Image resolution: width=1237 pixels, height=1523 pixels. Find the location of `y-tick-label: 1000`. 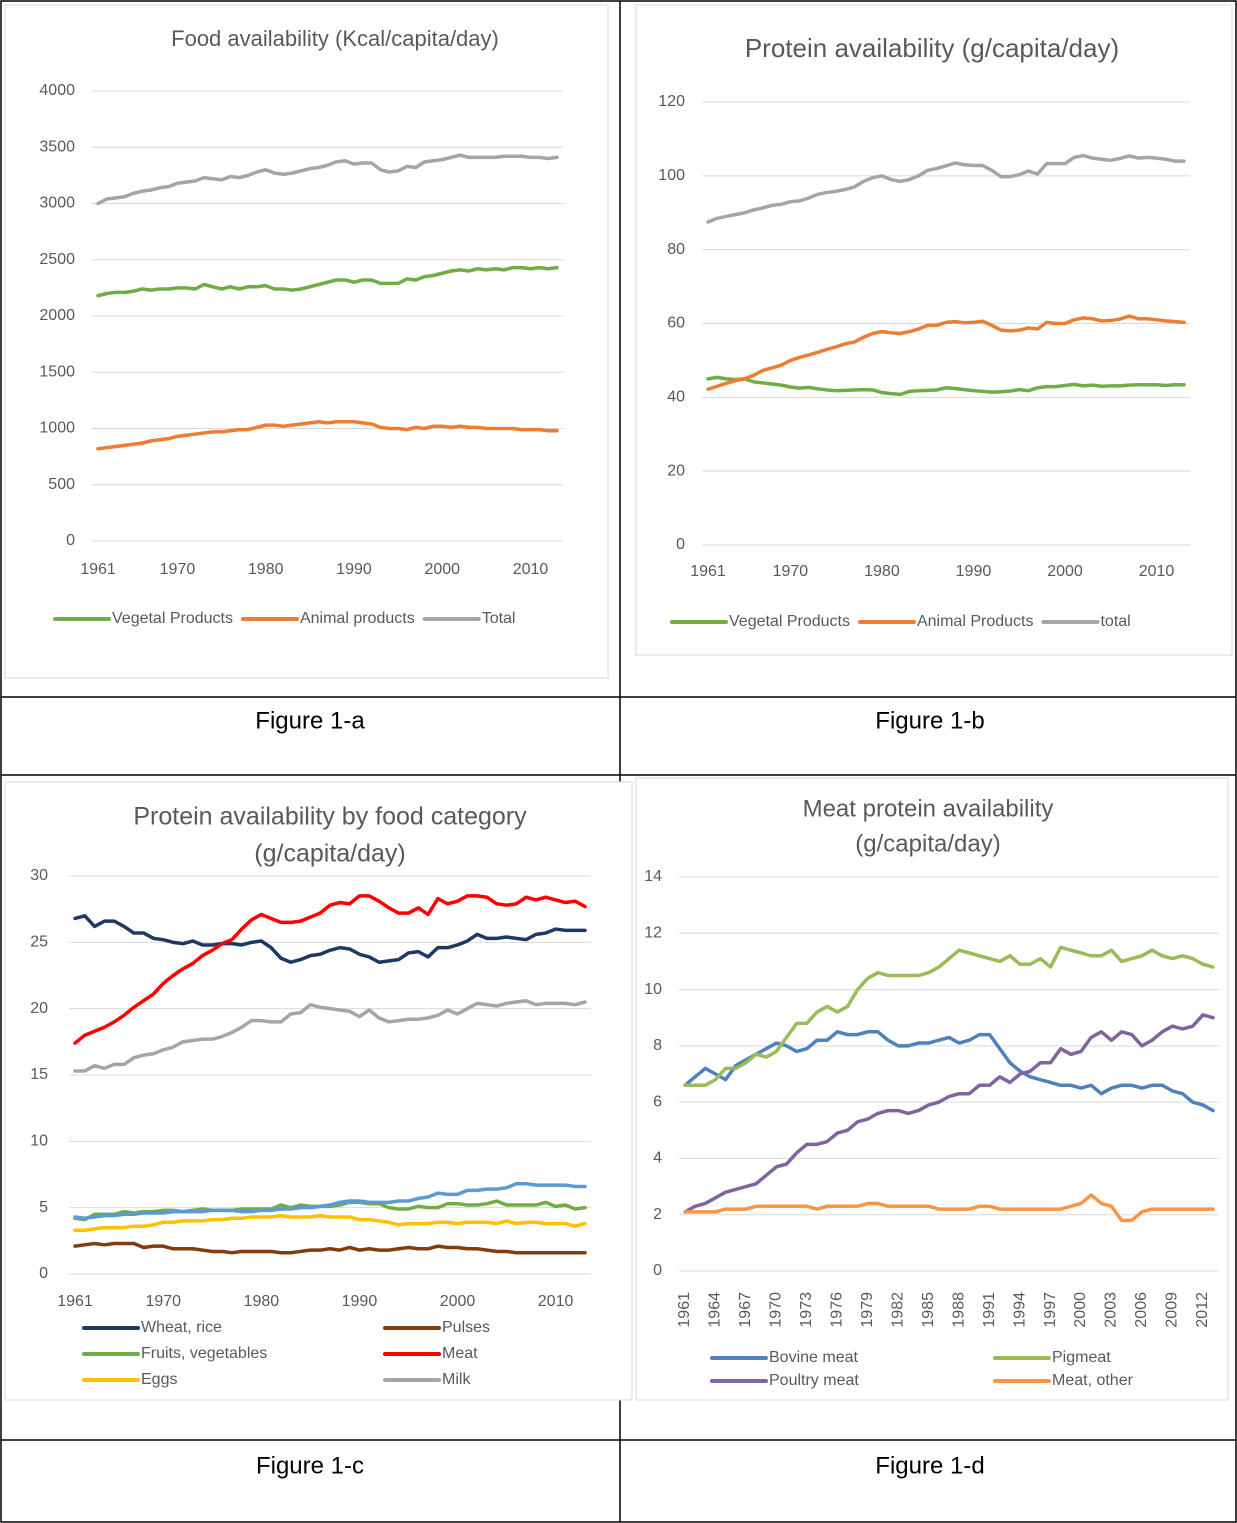

y-tick-label: 1000 is located at coordinates (57, 428).